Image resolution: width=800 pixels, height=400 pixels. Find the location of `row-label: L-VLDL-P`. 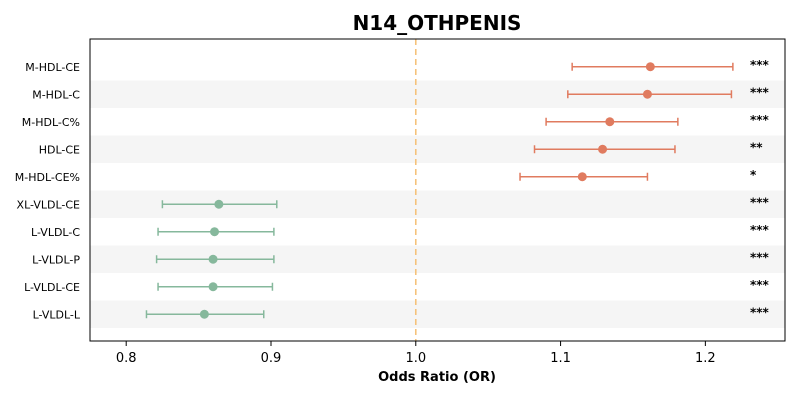

row-label: L-VLDL-P is located at coordinates (56, 259).